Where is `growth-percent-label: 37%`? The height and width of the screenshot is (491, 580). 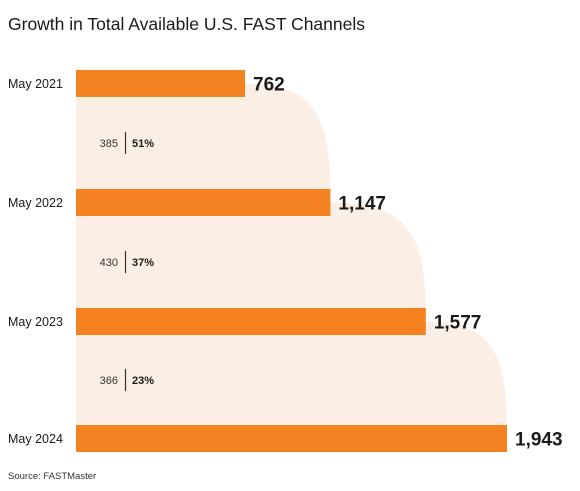
growth-percent-label: 37% is located at coordinates (143, 263).